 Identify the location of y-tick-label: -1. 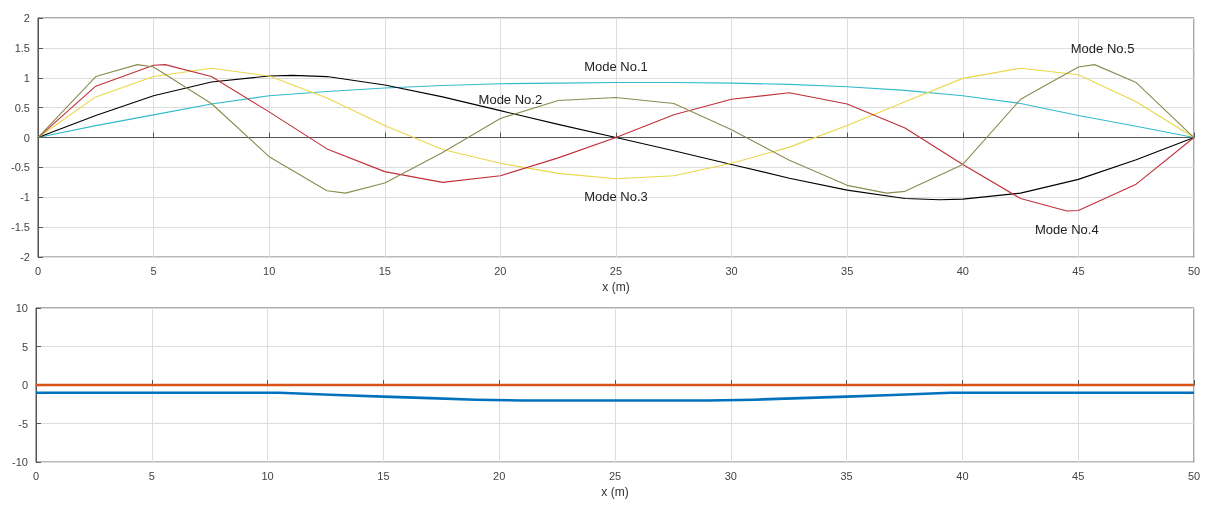
(25, 197).